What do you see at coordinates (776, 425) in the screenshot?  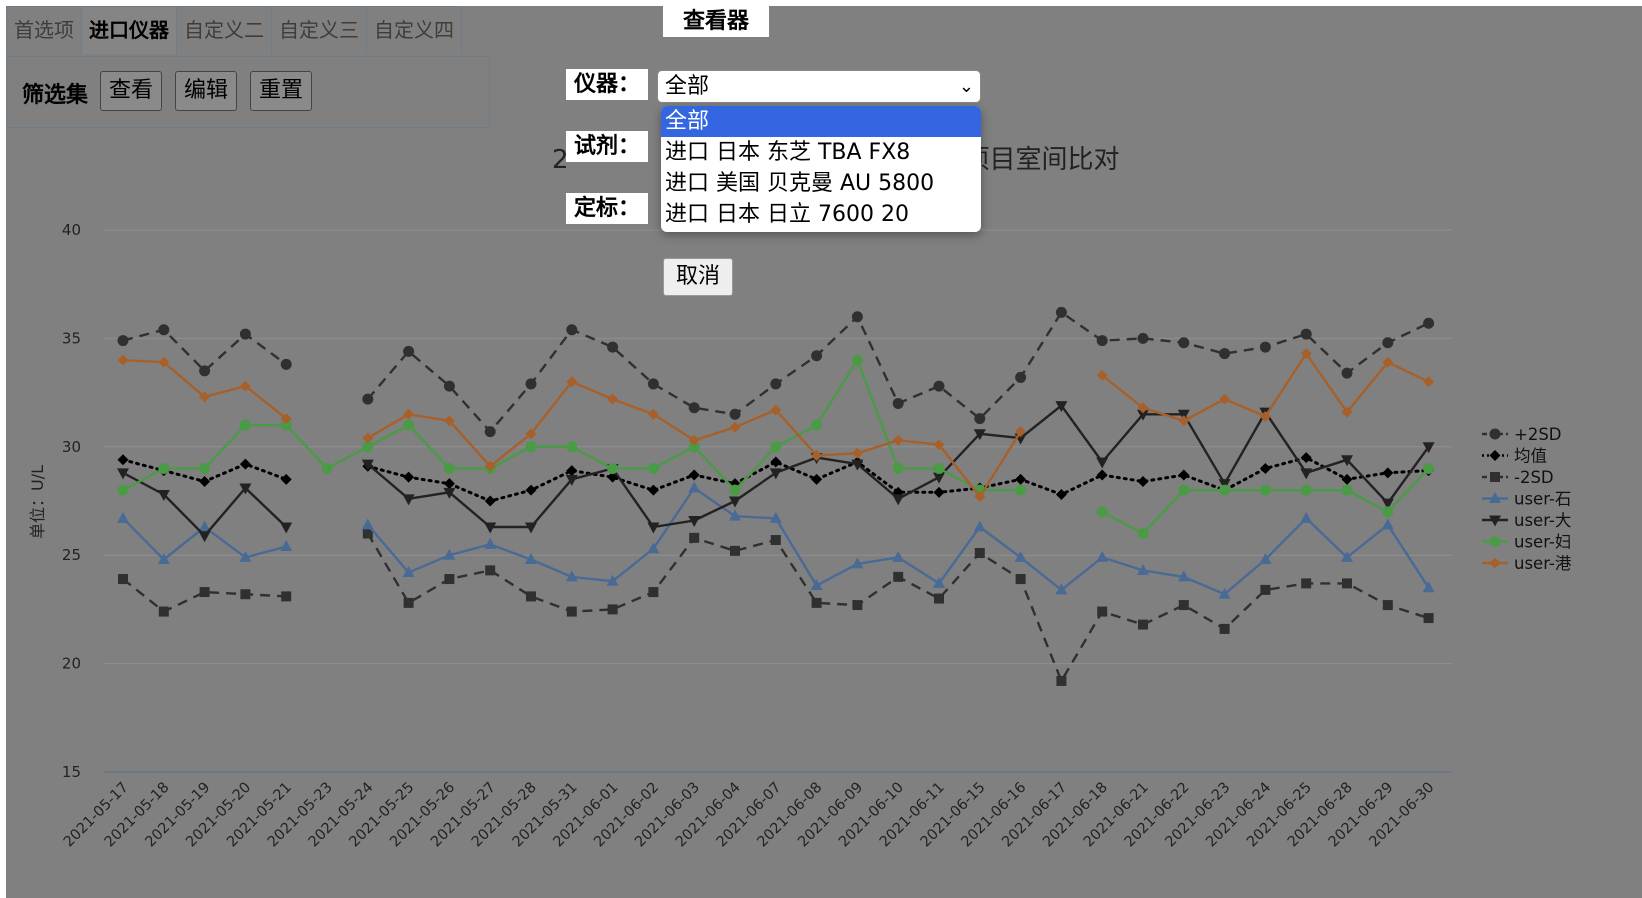 I see `series-user-港` at bounding box center [776, 425].